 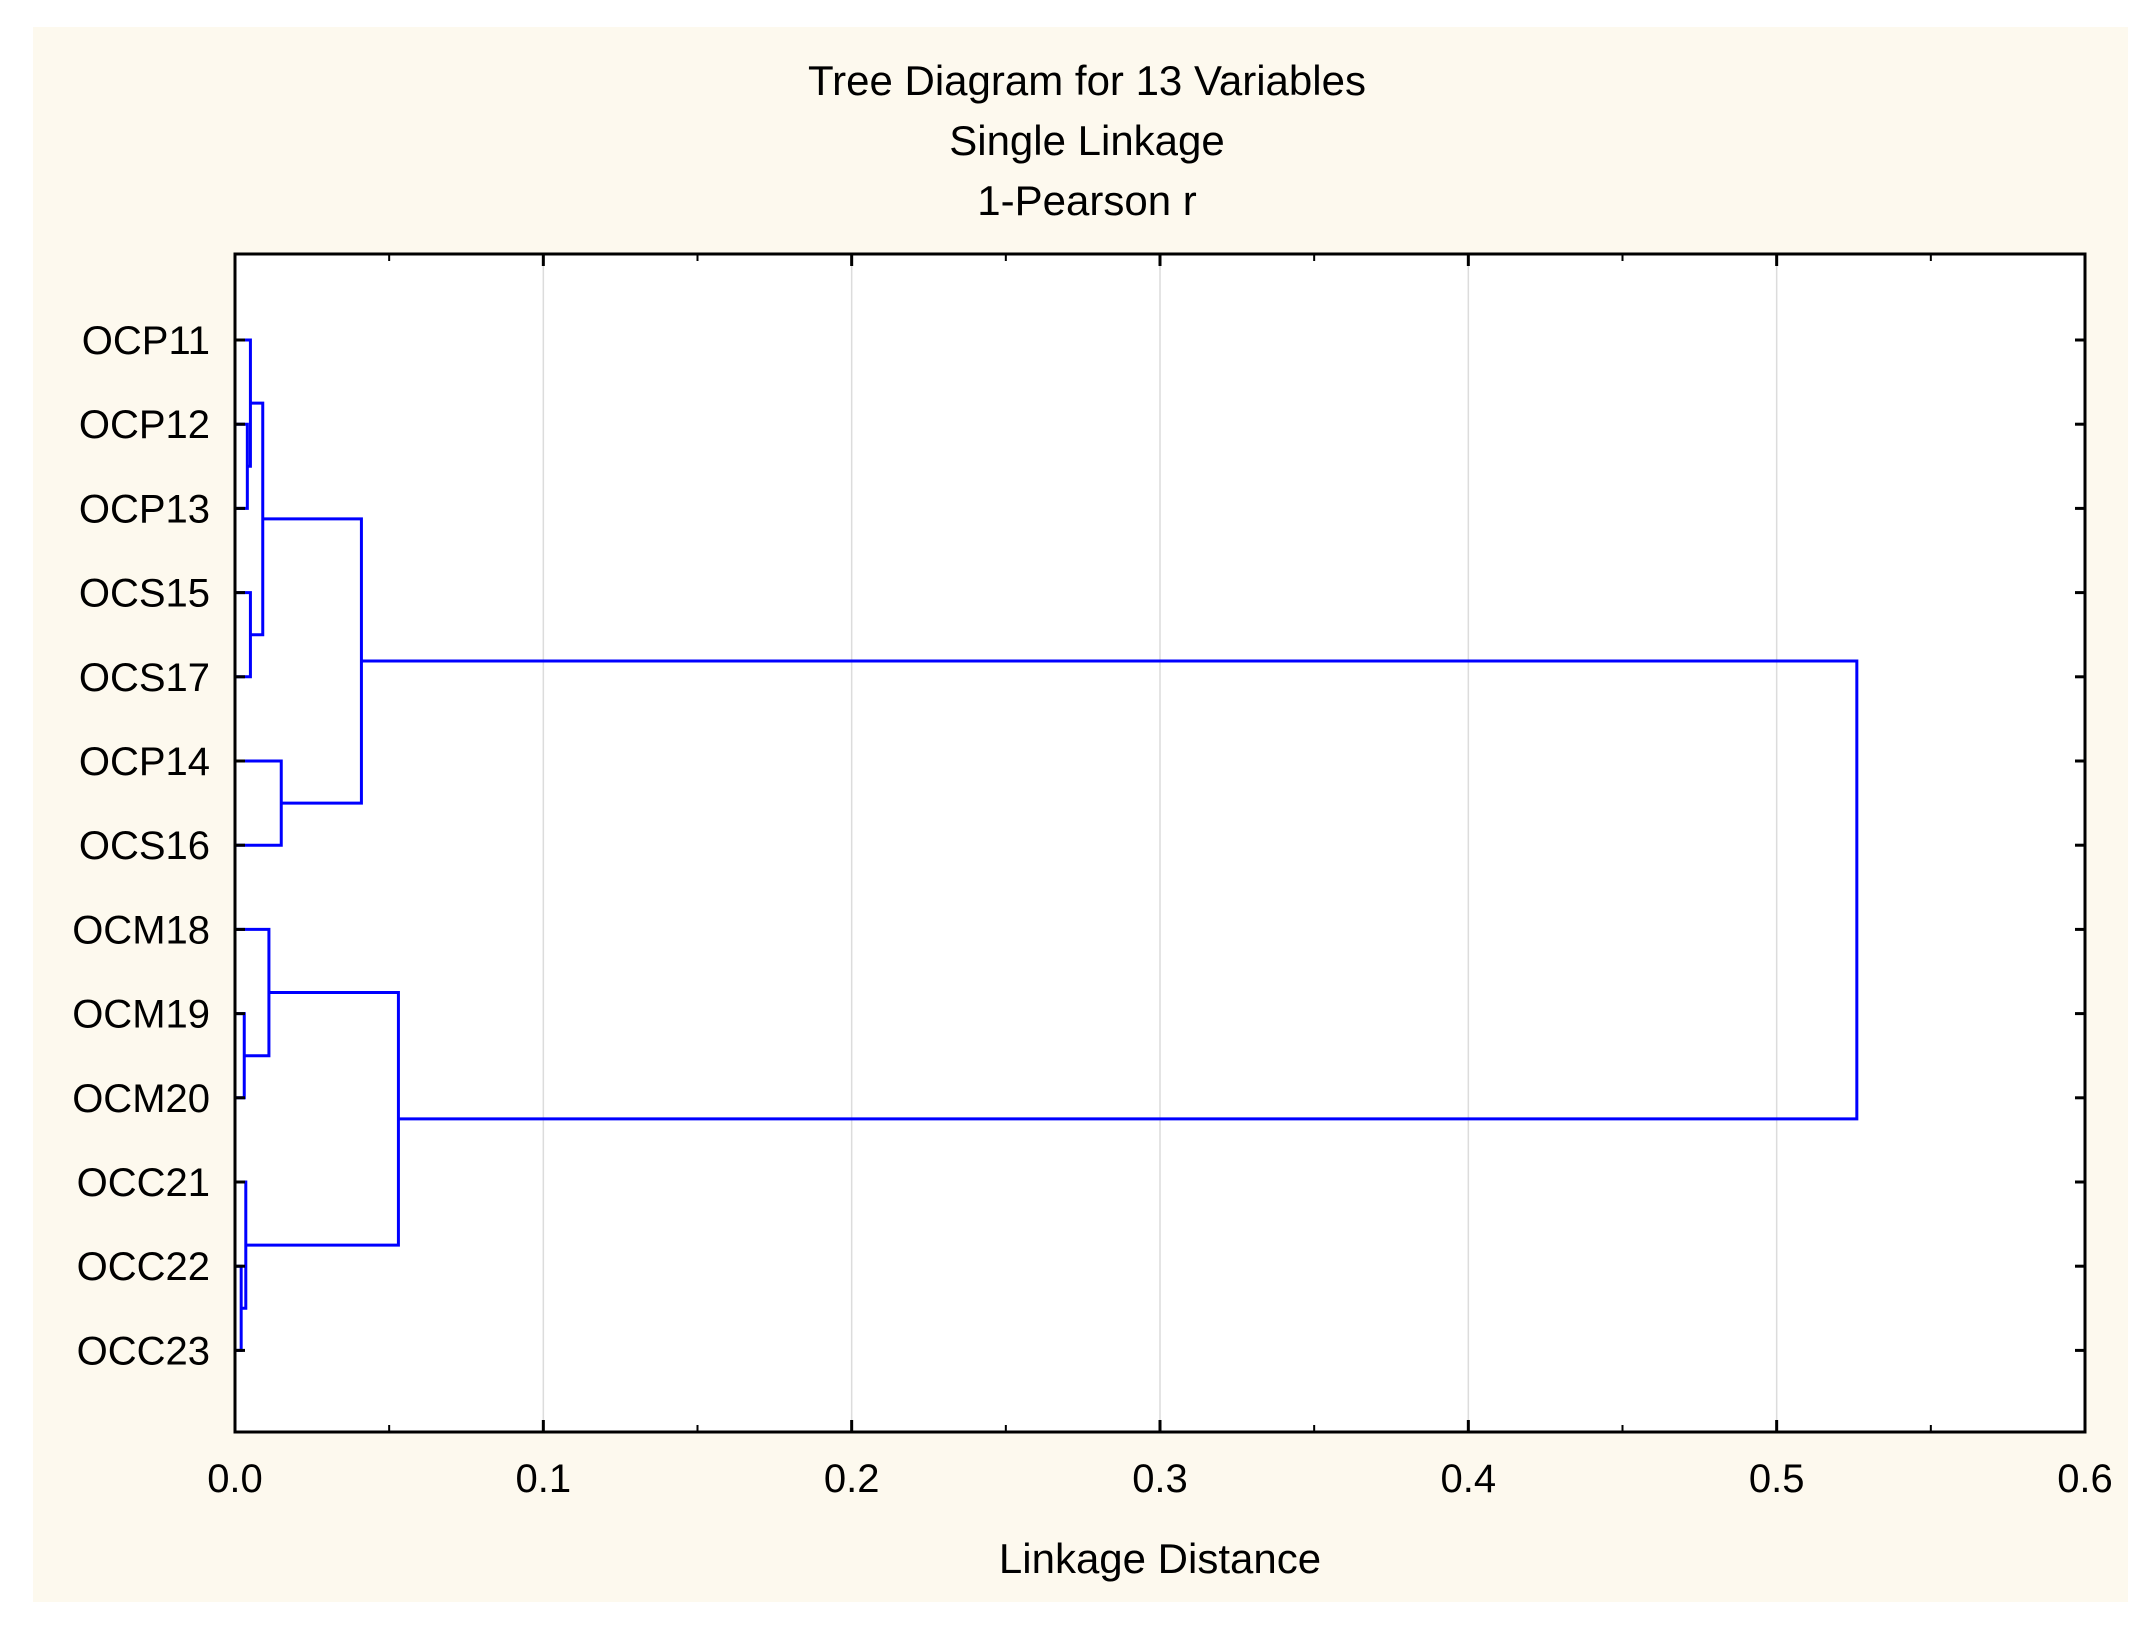 What do you see at coordinates (141, 930) in the screenshot?
I see `leaf-label: OCM18` at bounding box center [141, 930].